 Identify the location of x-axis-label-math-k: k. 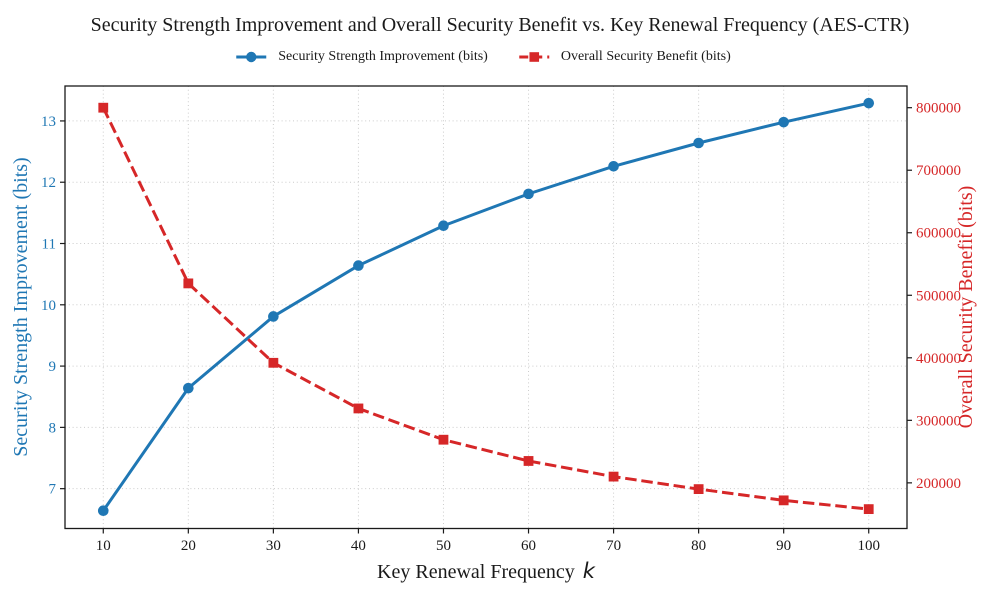
(588, 571).